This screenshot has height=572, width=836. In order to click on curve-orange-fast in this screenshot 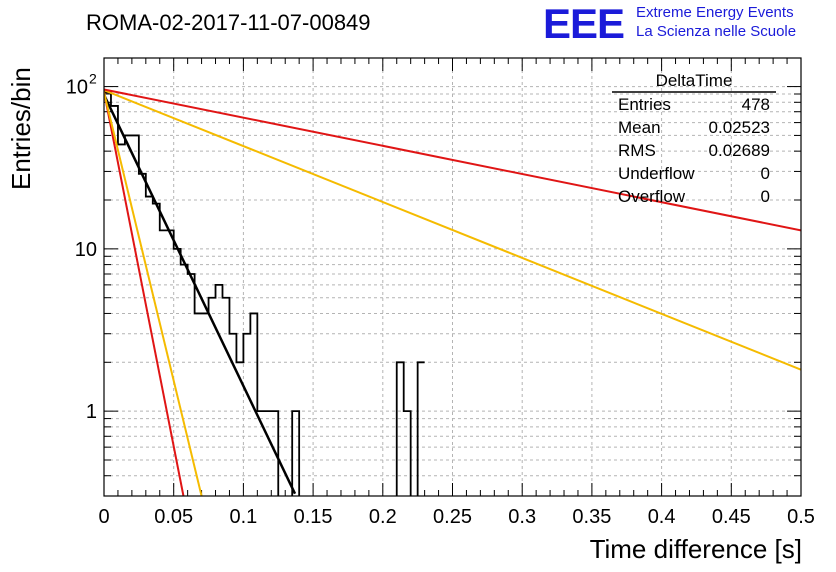, I will do `click(153, 294)`.